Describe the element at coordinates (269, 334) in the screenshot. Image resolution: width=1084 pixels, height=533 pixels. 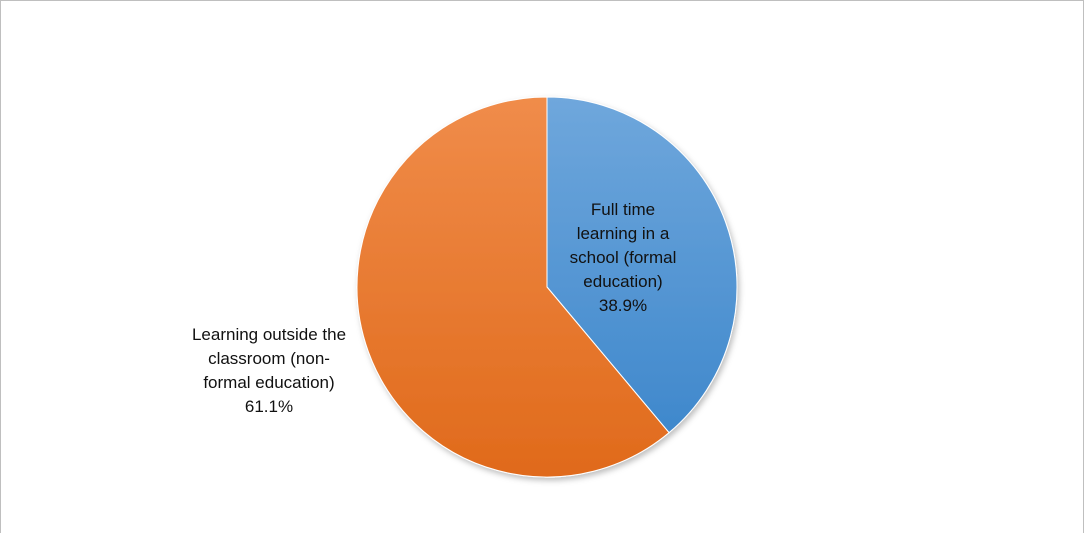
I see `slice-label-line: Learning outside the` at that location.